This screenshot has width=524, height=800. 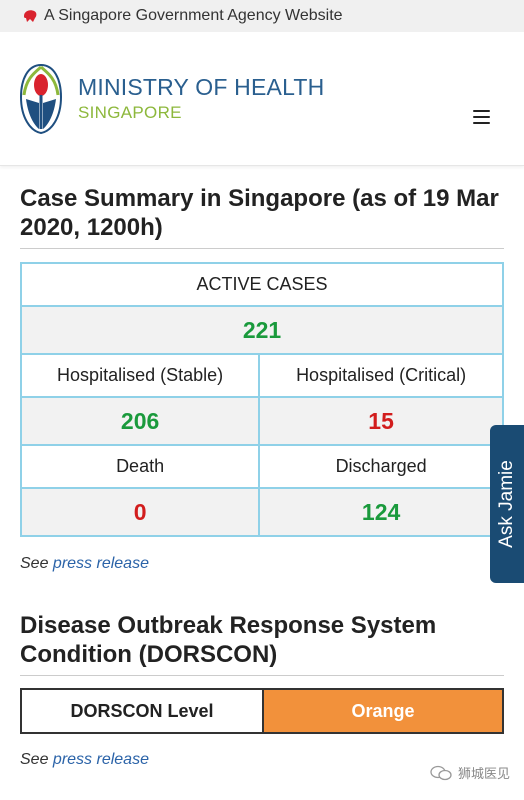 I want to click on dorscon-table: DORSCON Level Orange, so click(x=262, y=711).